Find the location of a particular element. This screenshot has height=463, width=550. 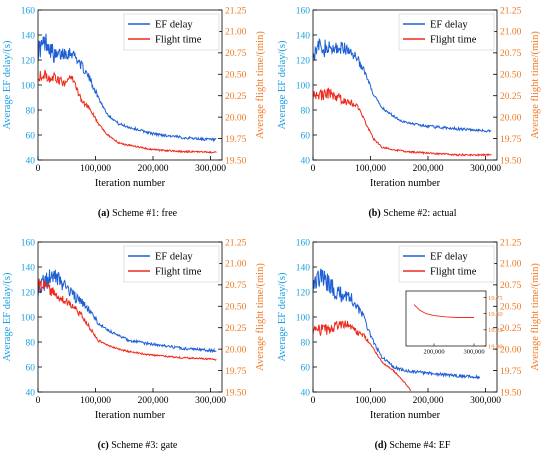

inset-y-tick-label: 19.25 is located at coordinates (495, 330).